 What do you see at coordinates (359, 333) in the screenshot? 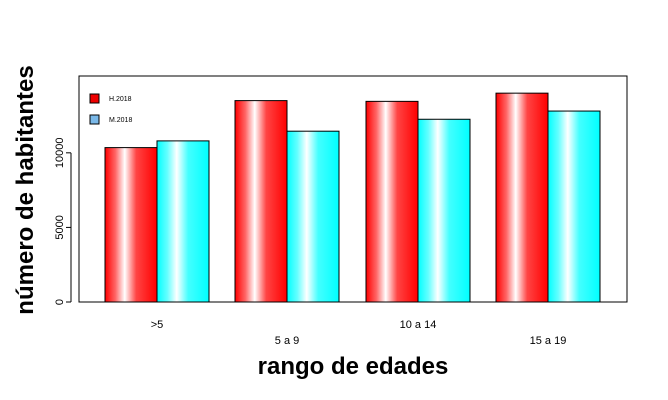
I see `x-axis: >5 5 a 9 10 a 14 15 a 19` at bounding box center [359, 333].